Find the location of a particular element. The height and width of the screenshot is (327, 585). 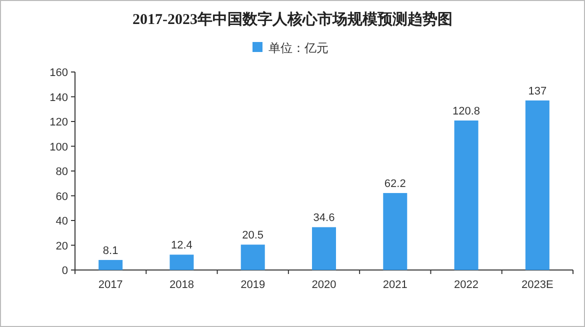

data-label: 20.5 is located at coordinates (253, 236).